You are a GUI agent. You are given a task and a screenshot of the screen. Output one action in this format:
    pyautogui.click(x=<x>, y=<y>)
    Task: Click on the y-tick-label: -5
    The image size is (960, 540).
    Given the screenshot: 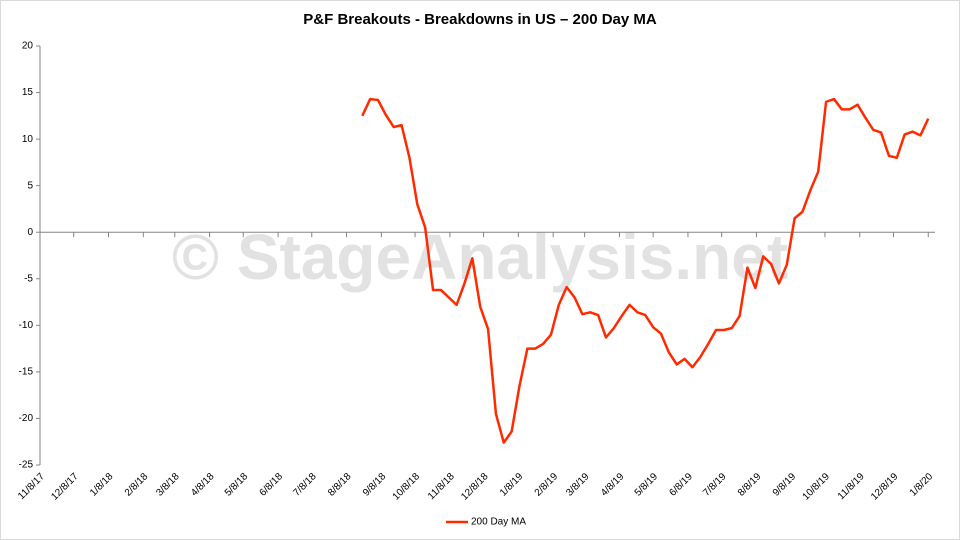 What is the action you would take?
    pyautogui.click(x=28, y=278)
    